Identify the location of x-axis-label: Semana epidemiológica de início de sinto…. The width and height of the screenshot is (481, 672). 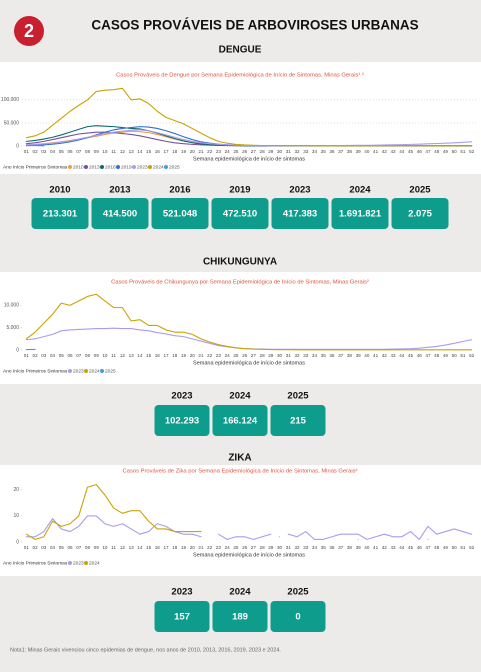
(249, 159).